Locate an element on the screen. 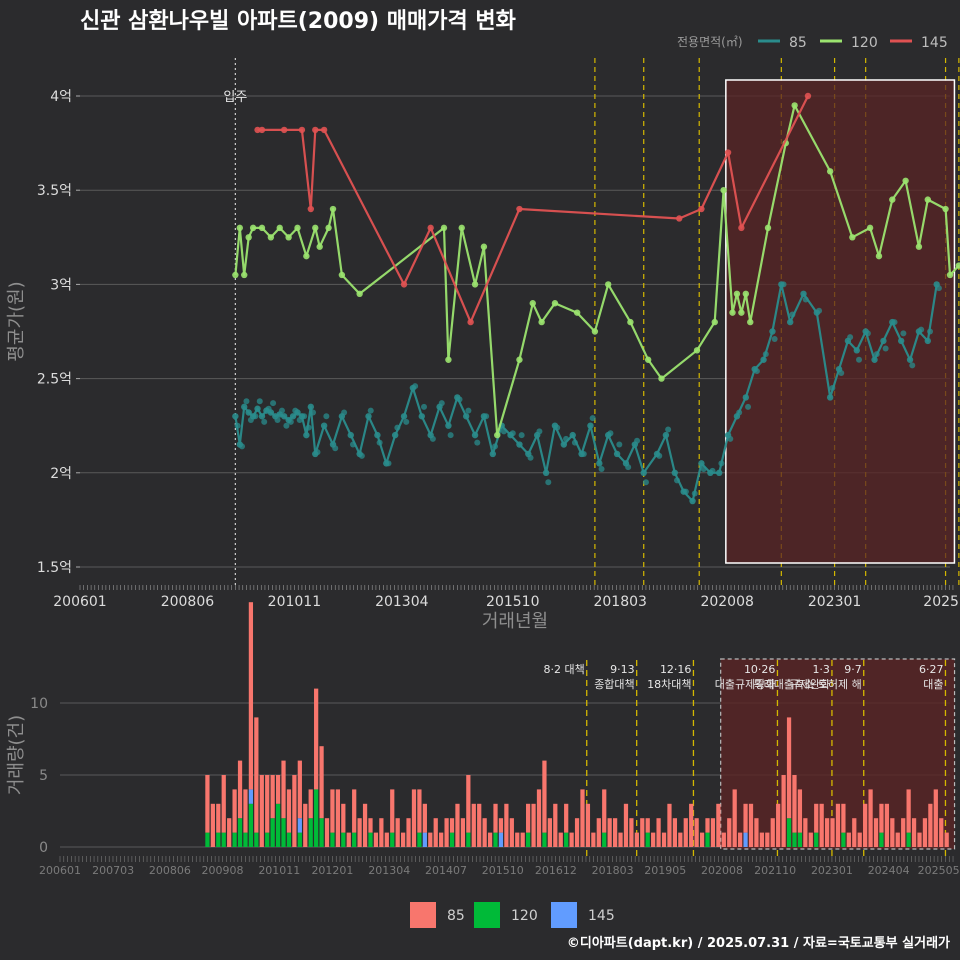  x-tick-label: 201407 is located at coordinates (446, 870).